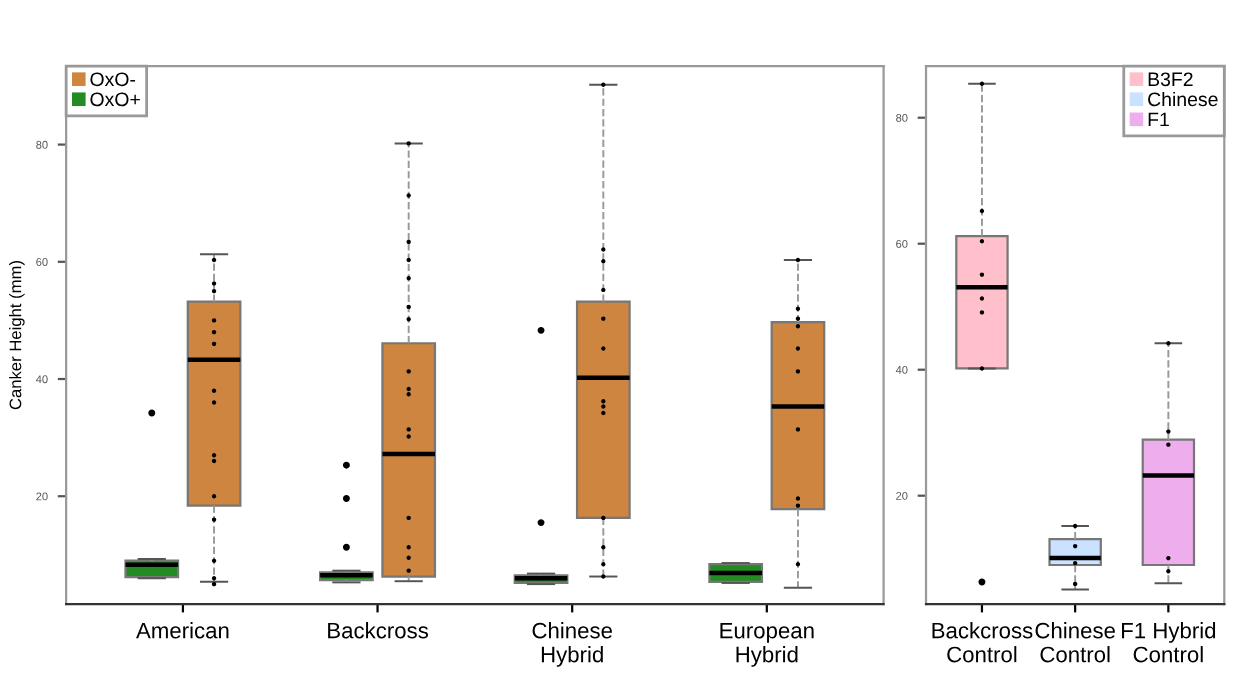 The image size is (1248, 688). I want to click on legend-label: OxO+, so click(115, 99).